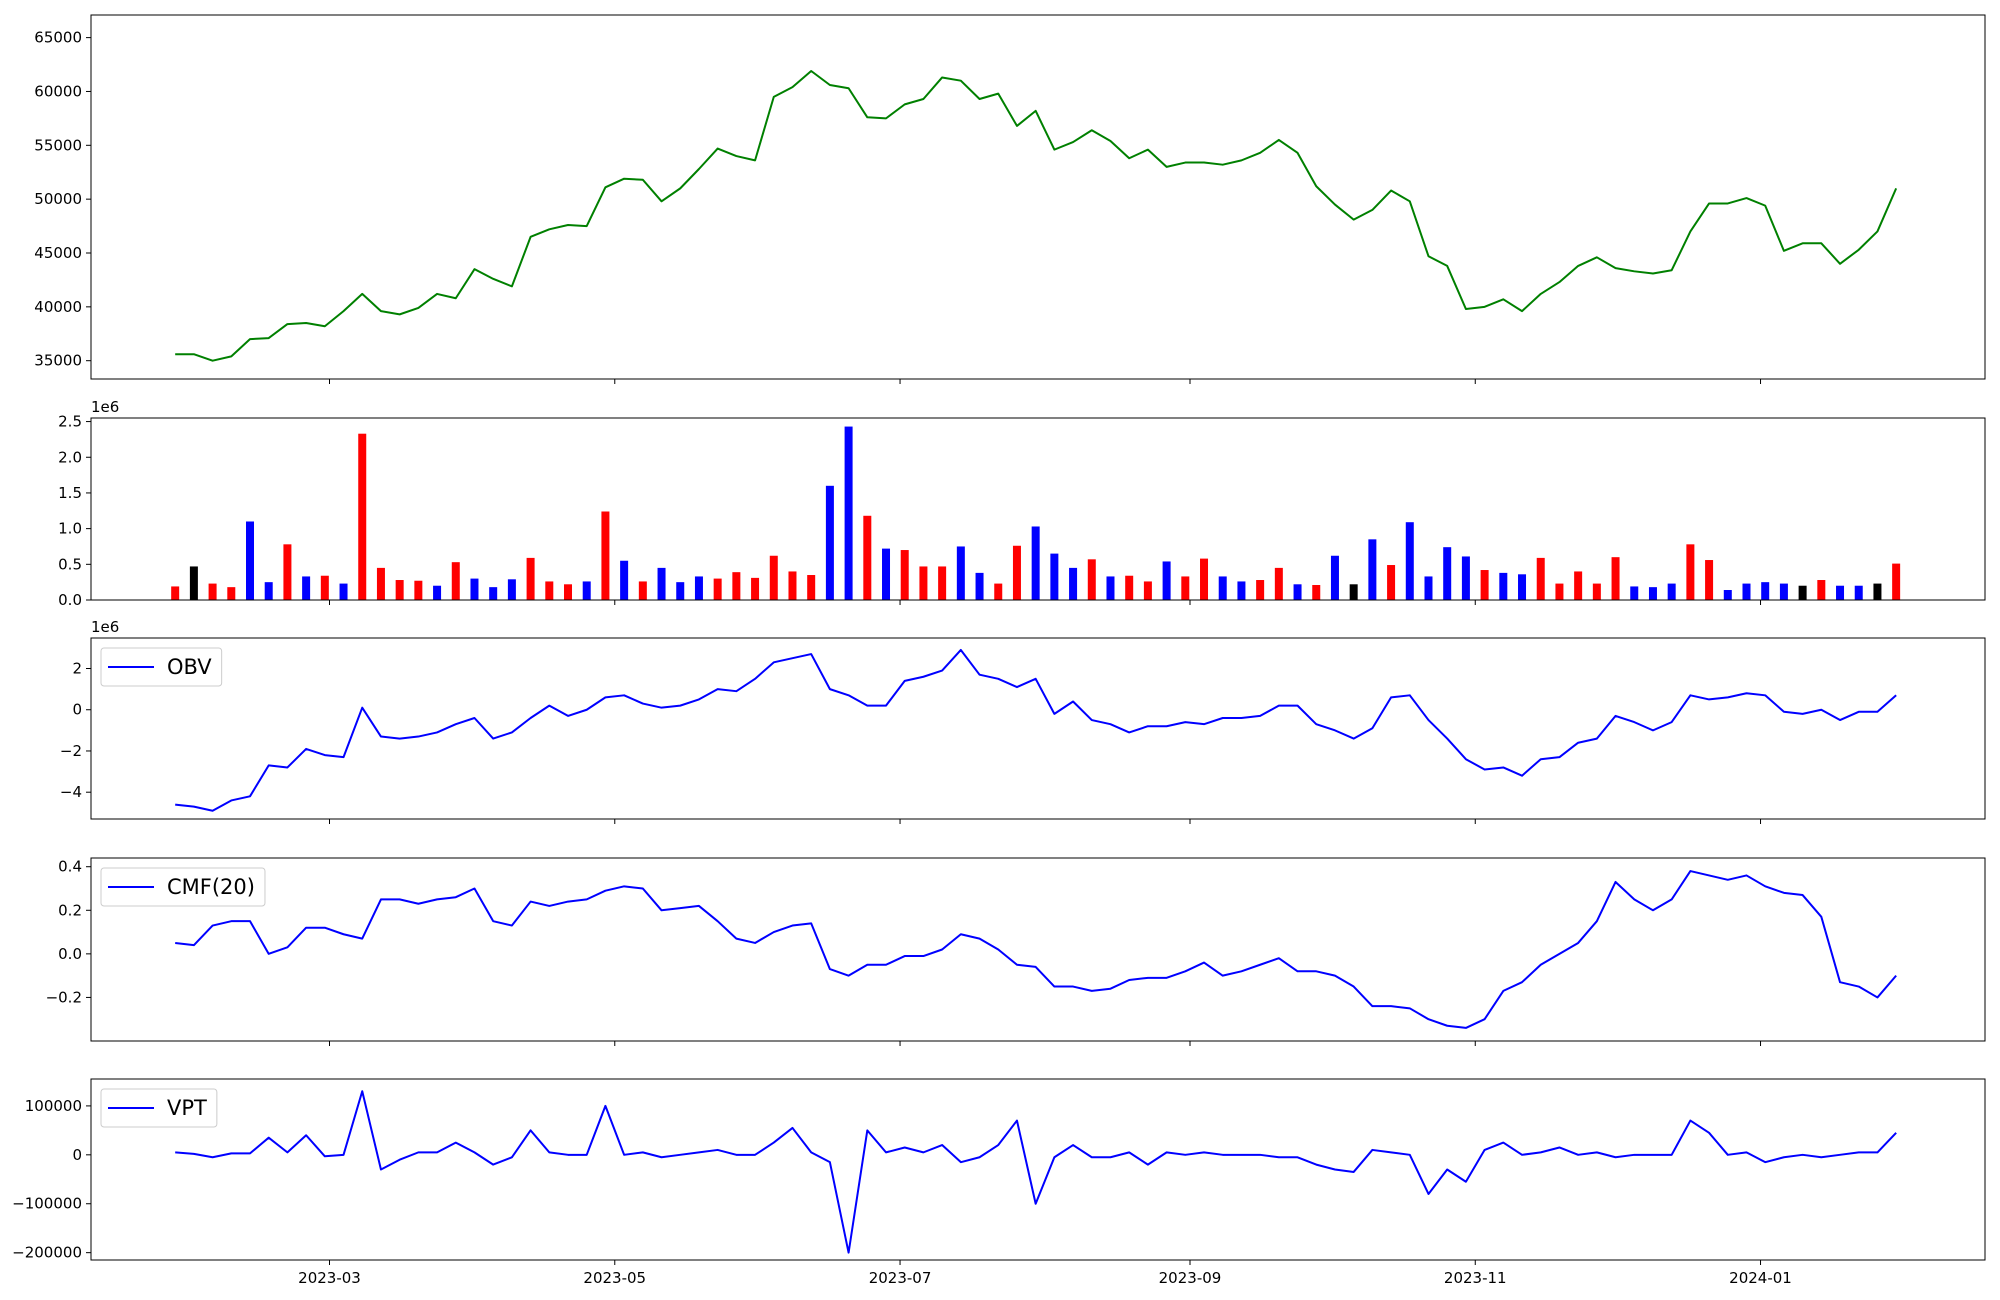 The image size is (2000, 1300). I want to click on y-tick-label: 2.5, so click(70, 422).